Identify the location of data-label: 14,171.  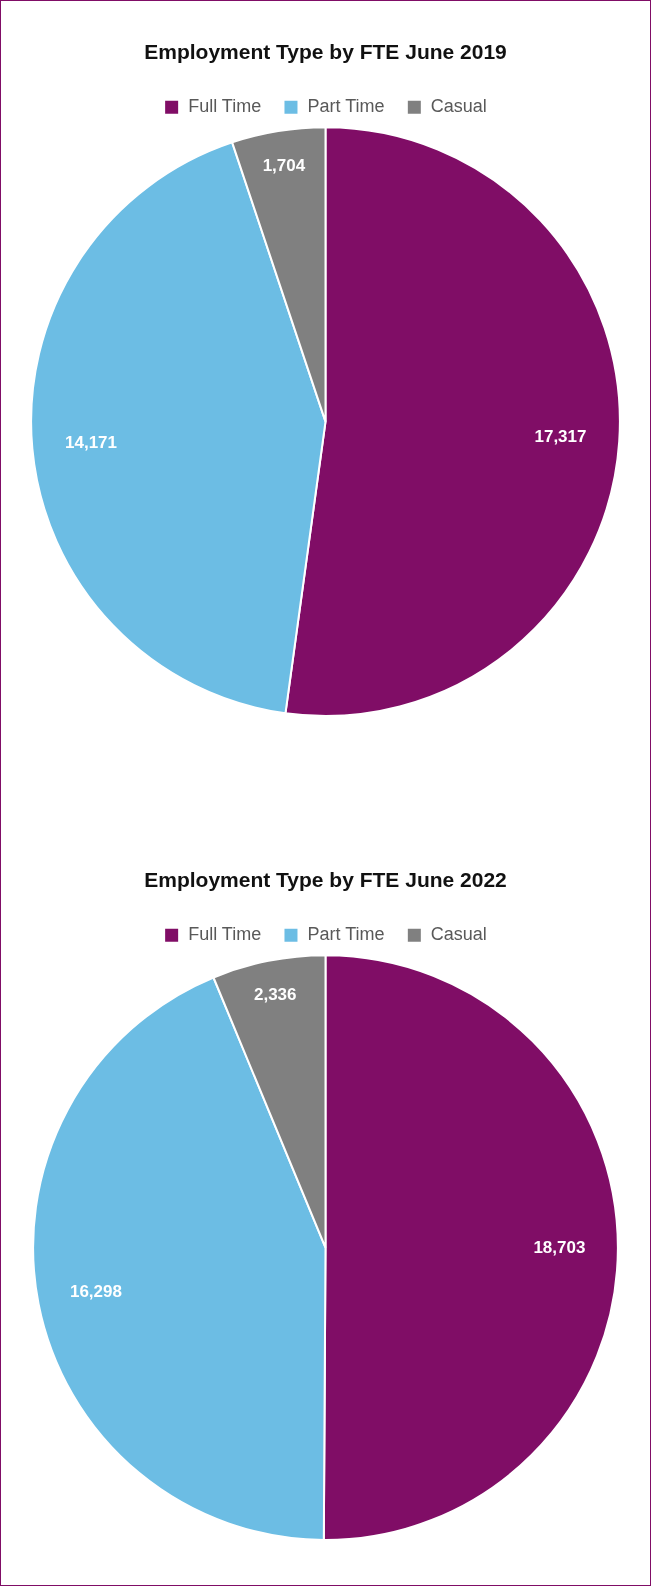
(91, 443).